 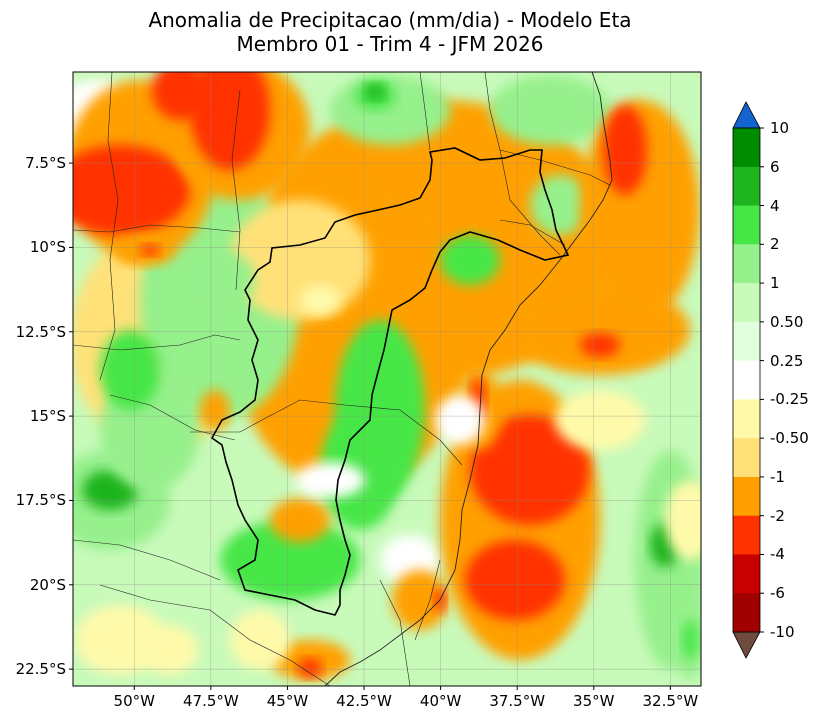 I want to click on longitude-label: 37.5°W, so click(x=517, y=701).